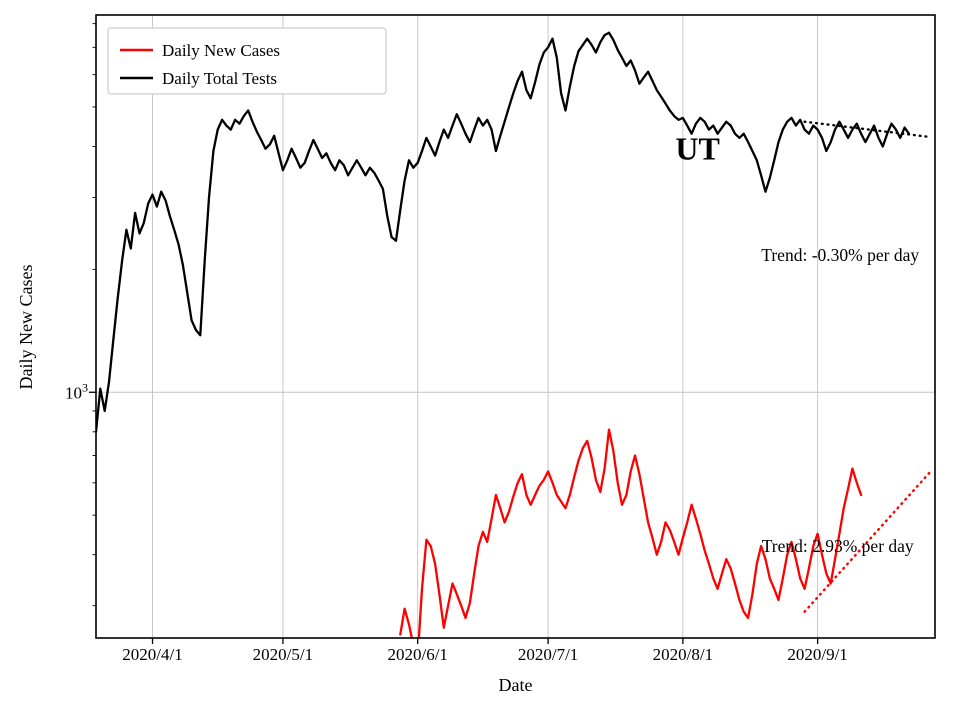  I want to click on series-line-daily-new-cases, so click(631, 533).